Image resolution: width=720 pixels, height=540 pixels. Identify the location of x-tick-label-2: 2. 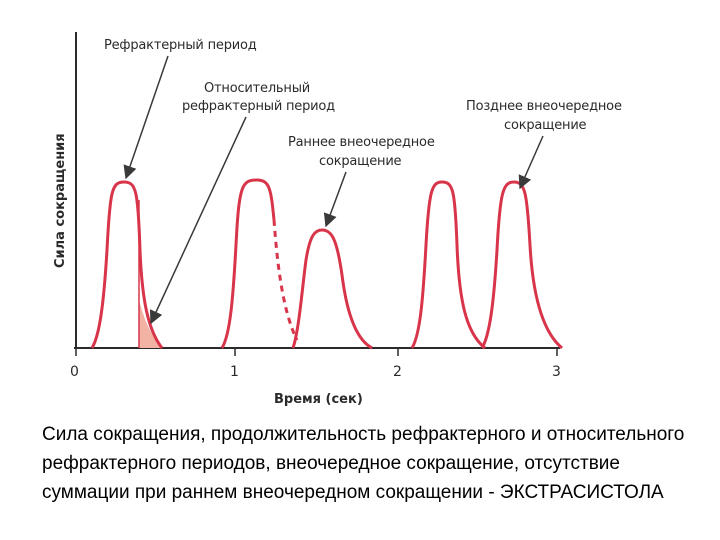
(397, 372).